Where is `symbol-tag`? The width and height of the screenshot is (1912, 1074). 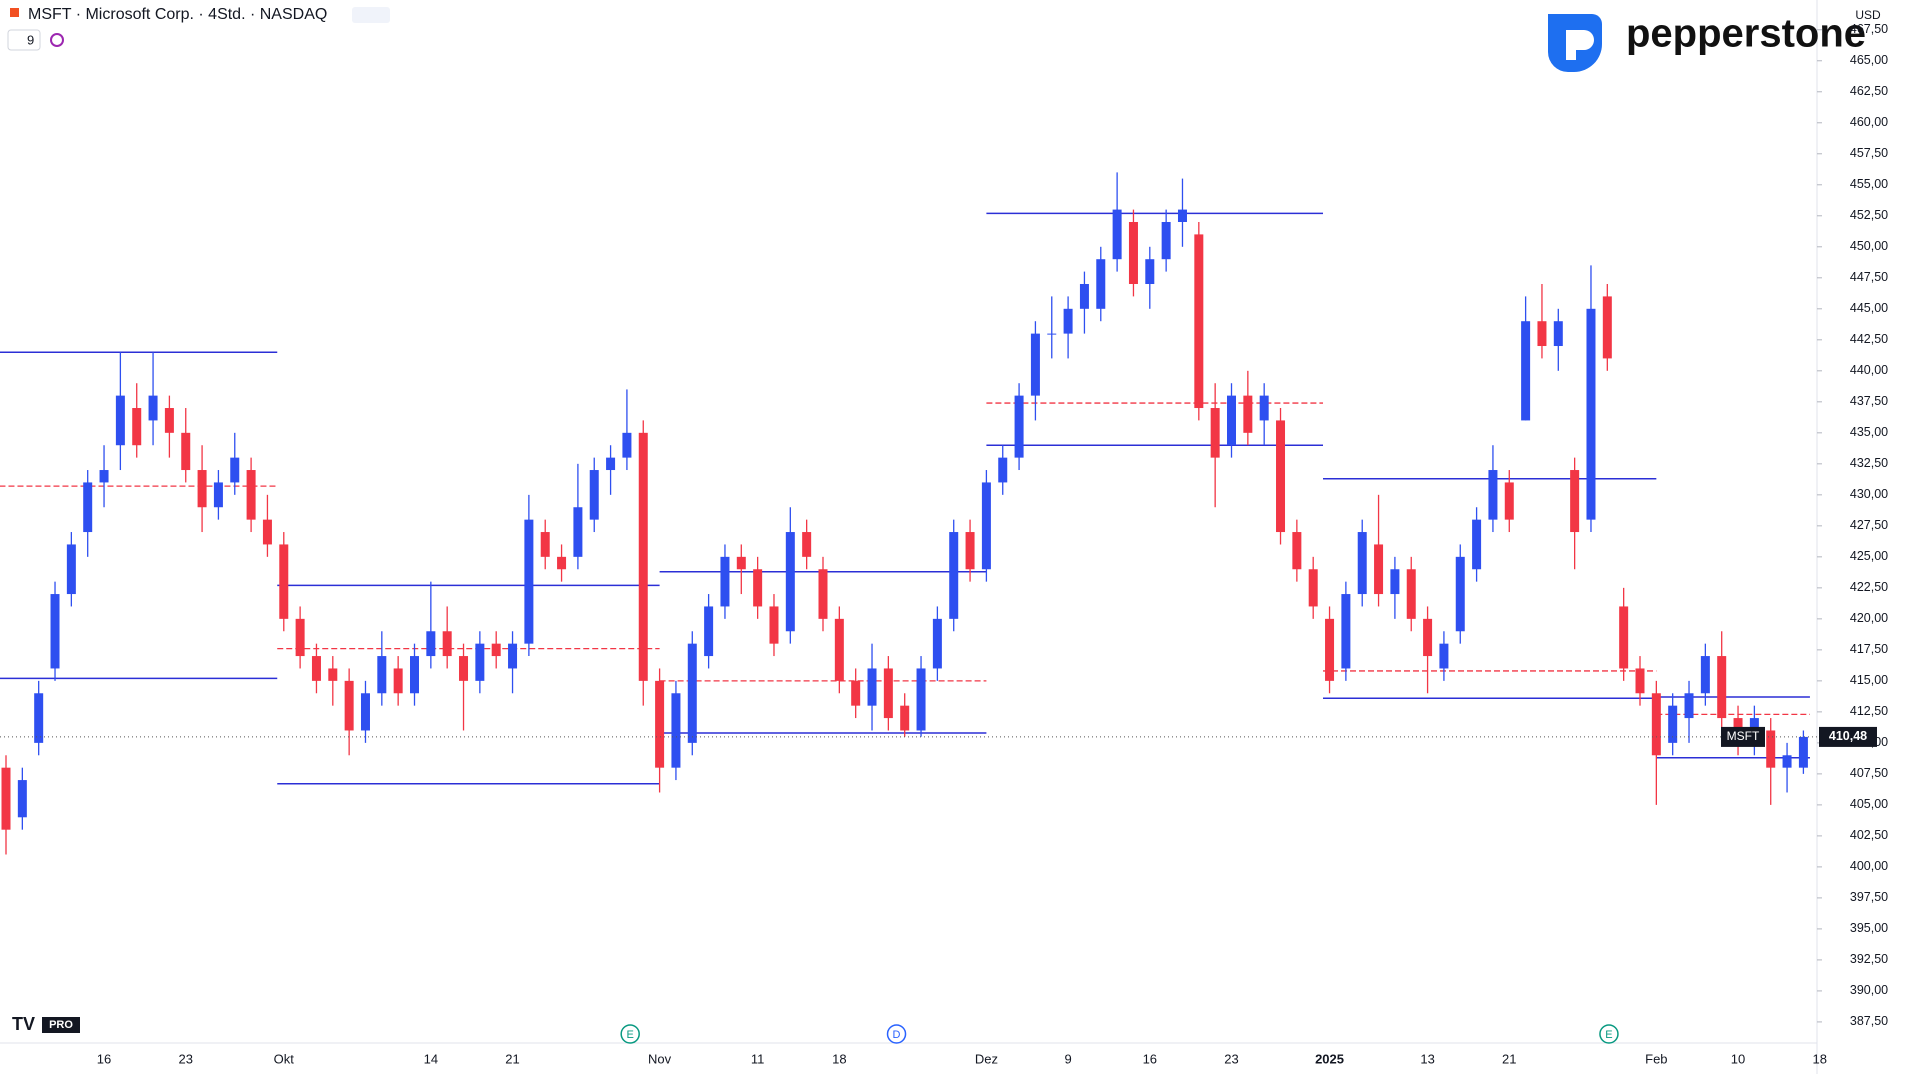
symbol-tag is located at coordinates (1743, 736).